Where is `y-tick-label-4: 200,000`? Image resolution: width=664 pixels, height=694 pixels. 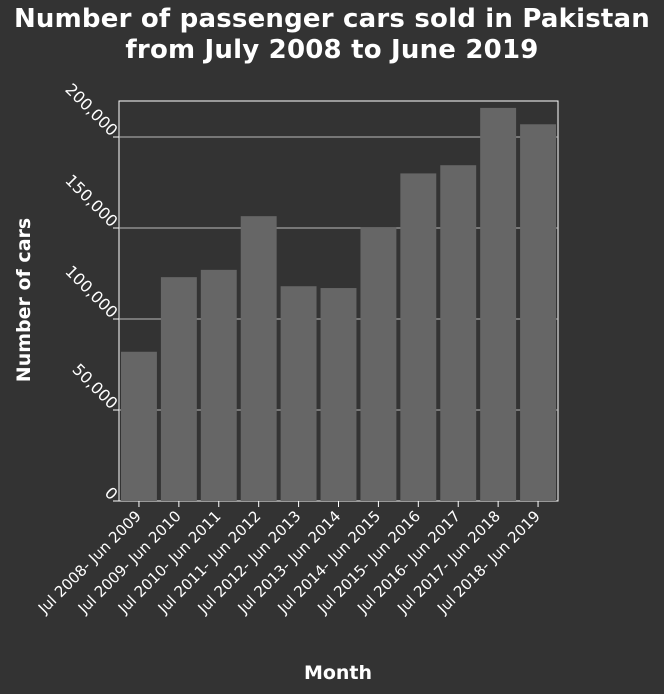 y-tick-label-4: 200,000 is located at coordinates (91, 110).